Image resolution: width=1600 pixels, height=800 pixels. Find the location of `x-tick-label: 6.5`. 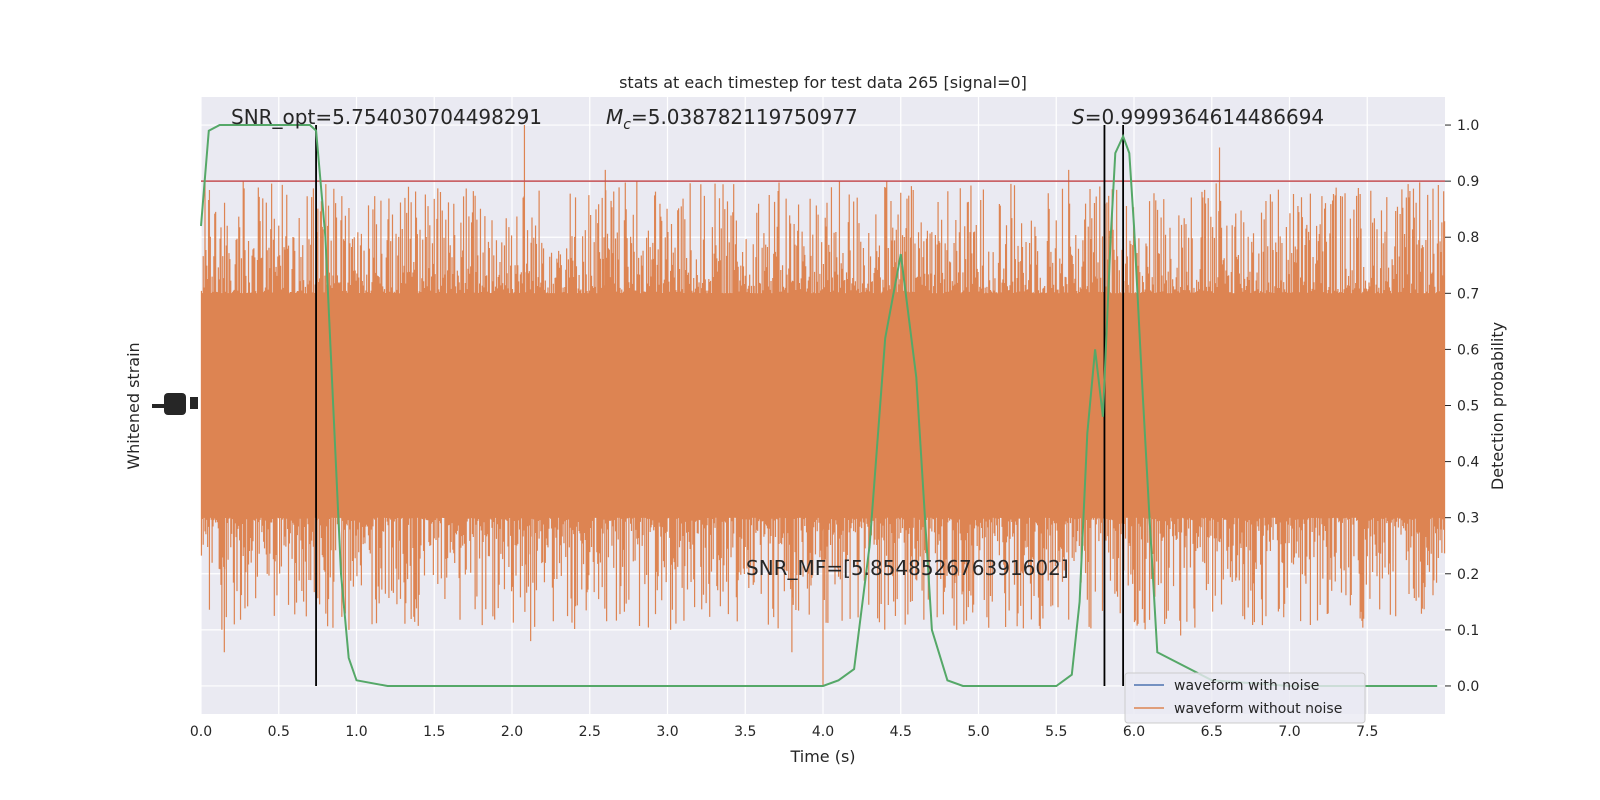

x-tick-label: 6.5 is located at coordinates (1212, 732).